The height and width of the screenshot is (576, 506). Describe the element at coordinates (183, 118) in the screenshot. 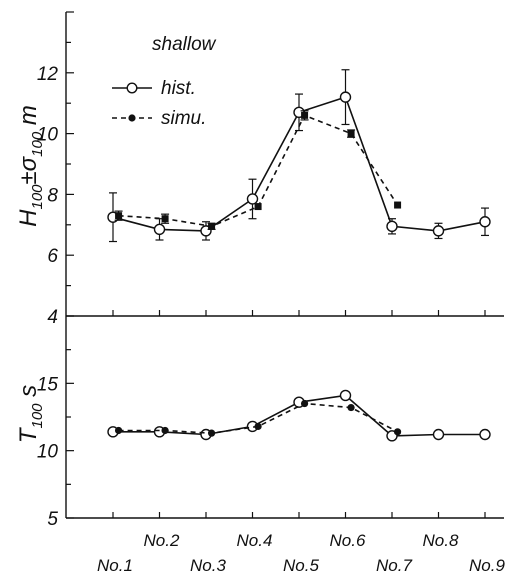

I see `legend-label-simu: simu.` at that location.